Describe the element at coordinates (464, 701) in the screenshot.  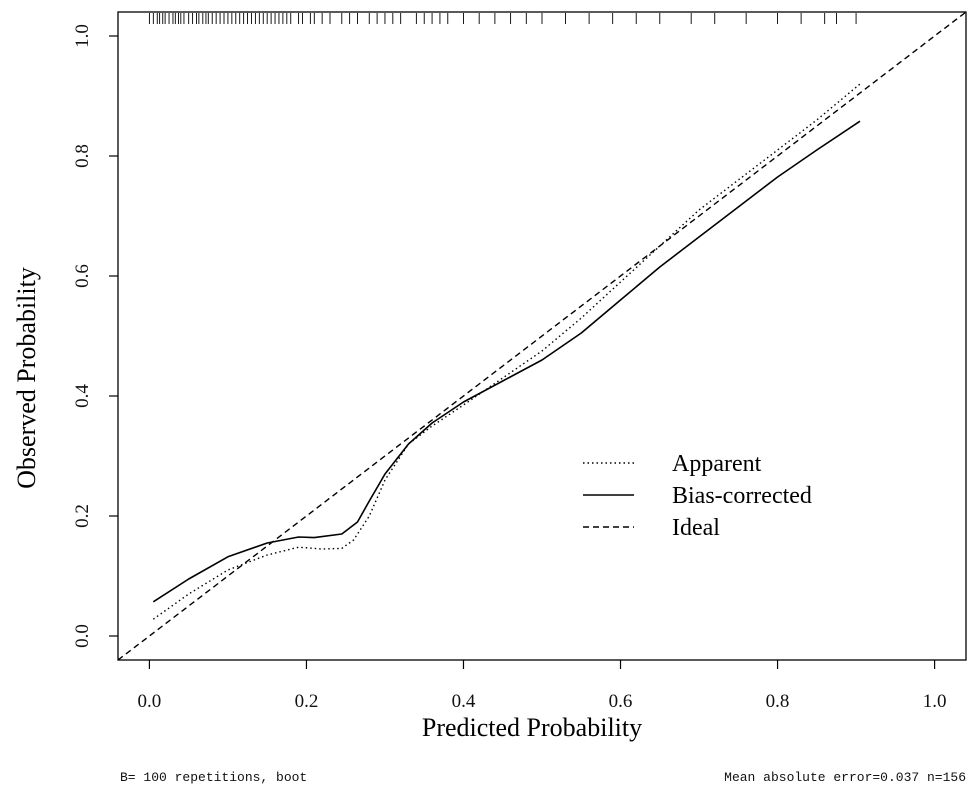
I see `x-tick-label: 0.4` at that location.